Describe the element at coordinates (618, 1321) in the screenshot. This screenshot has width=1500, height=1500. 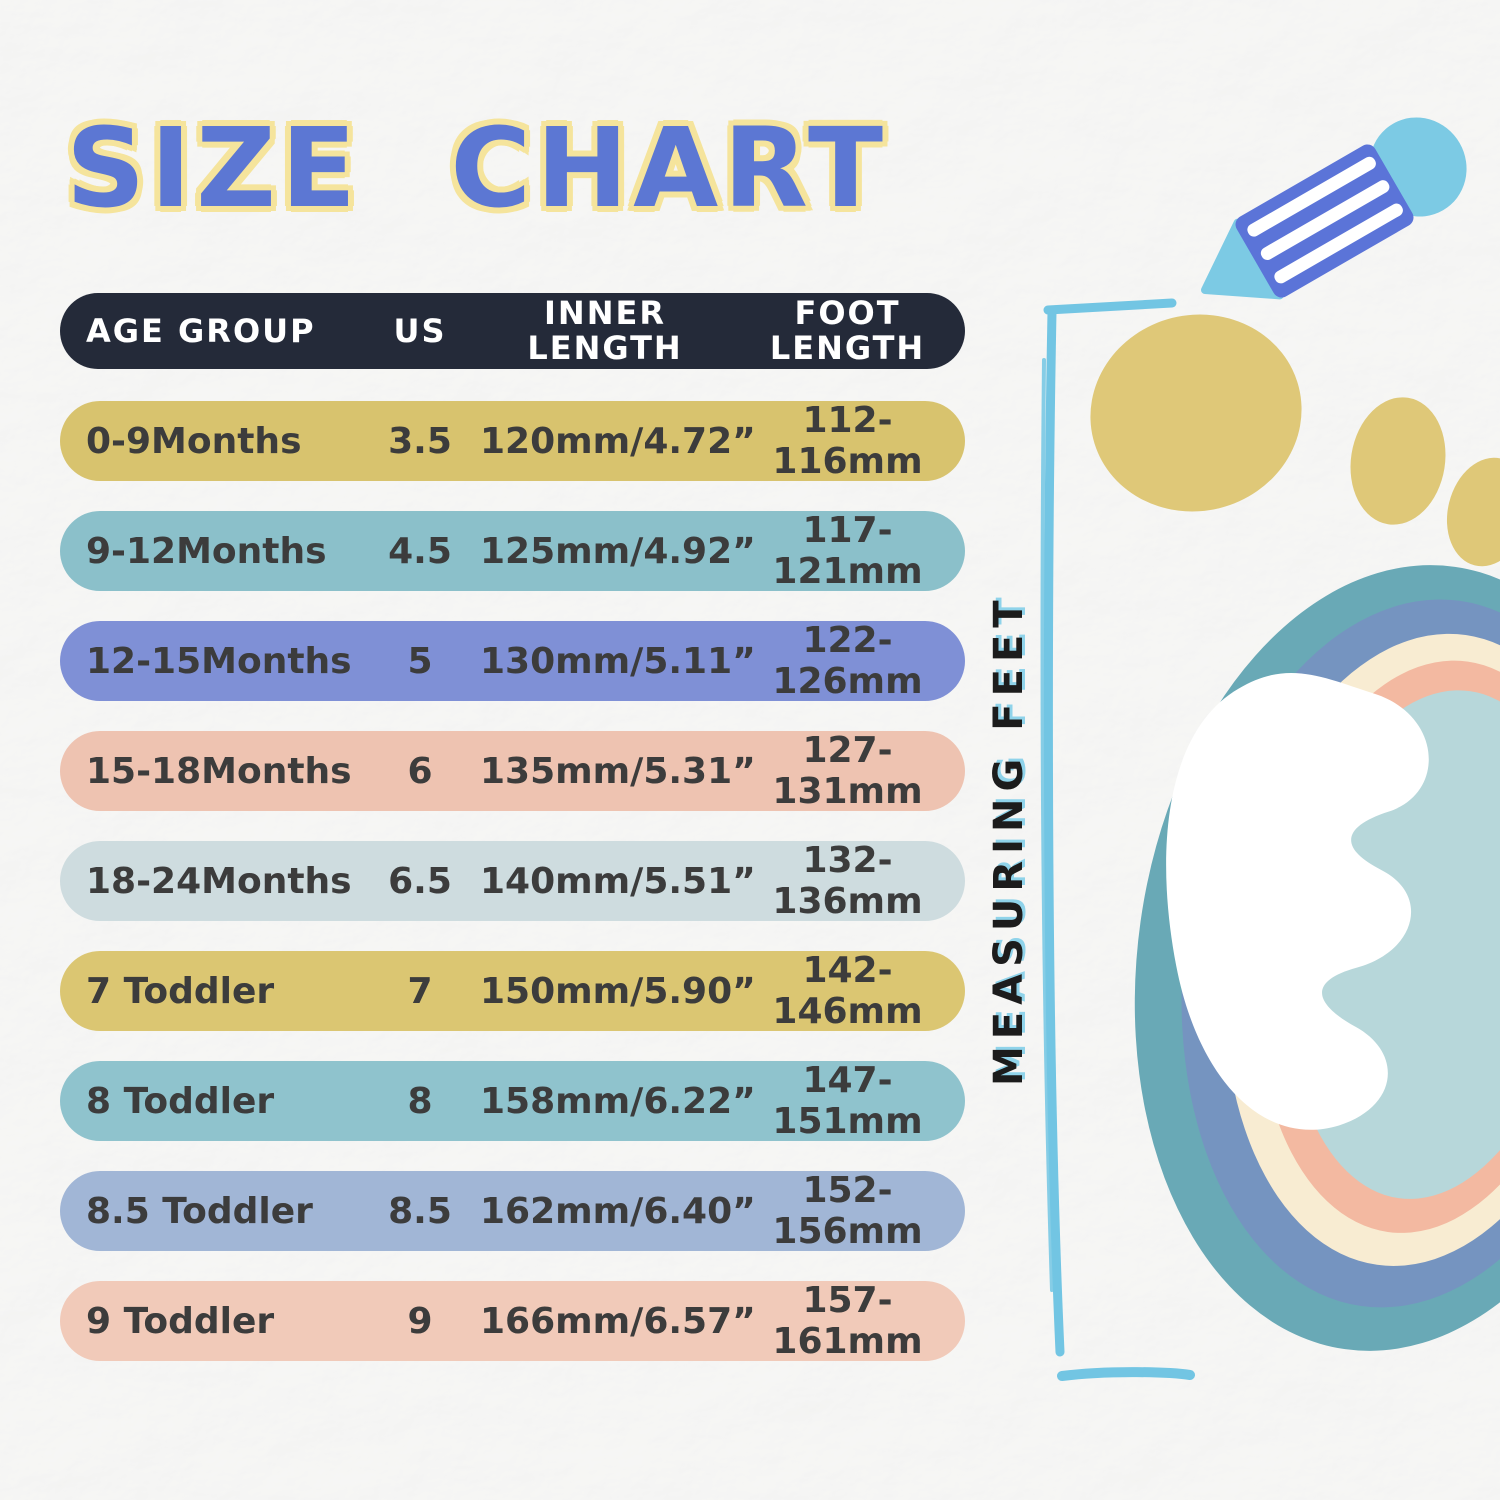
I see `cell-inner-length: 166mm/6.57”` at that location.